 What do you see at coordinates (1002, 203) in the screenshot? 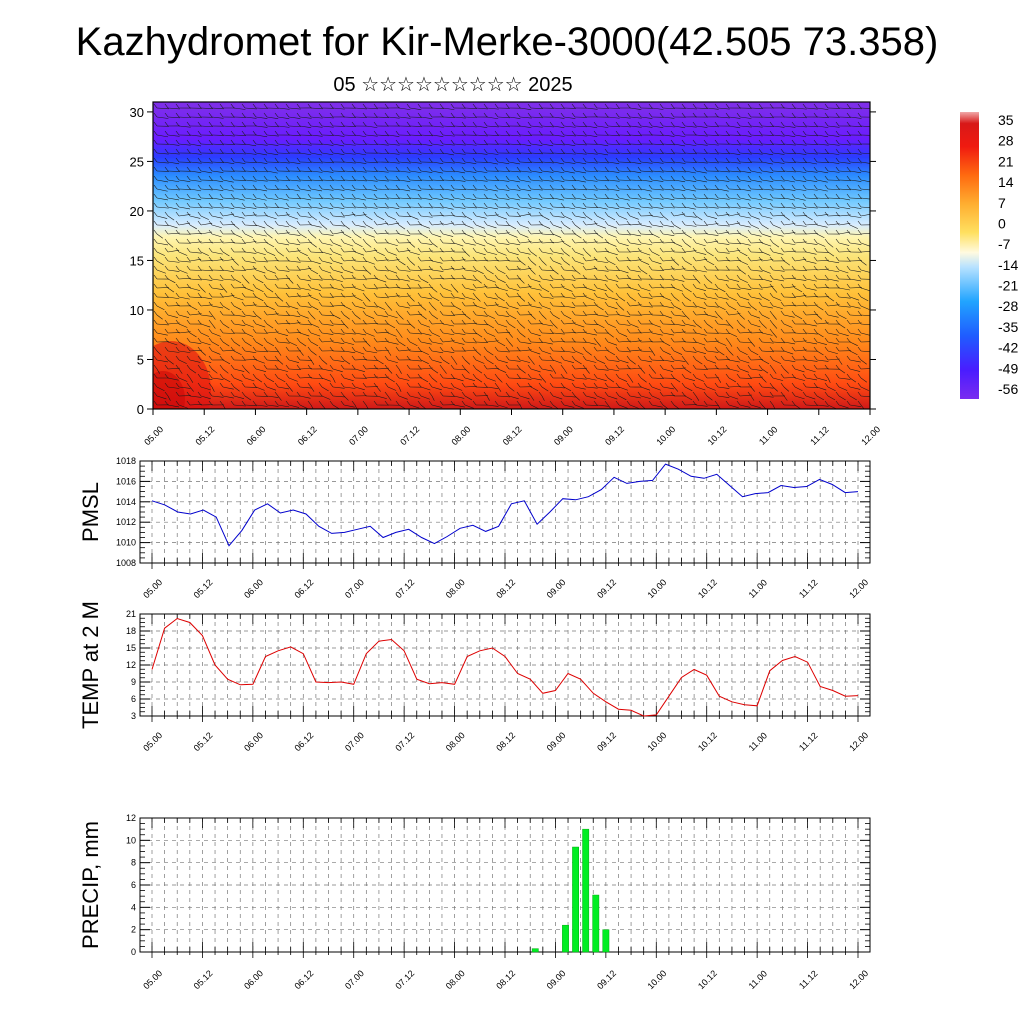
I see `colorbar-label: 7` at bounding box center [1002, 203].